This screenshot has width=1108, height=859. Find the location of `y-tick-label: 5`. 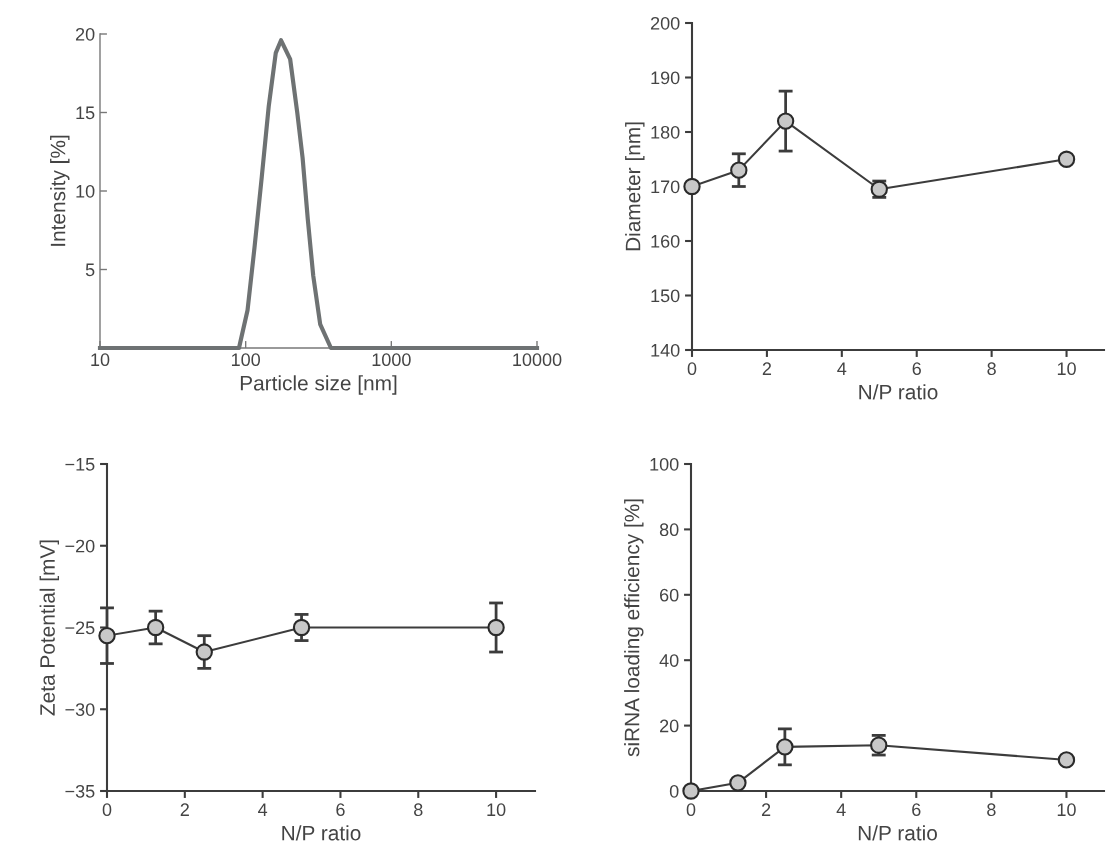

y-tick-label: 5 is located at coordinates (90, 270).